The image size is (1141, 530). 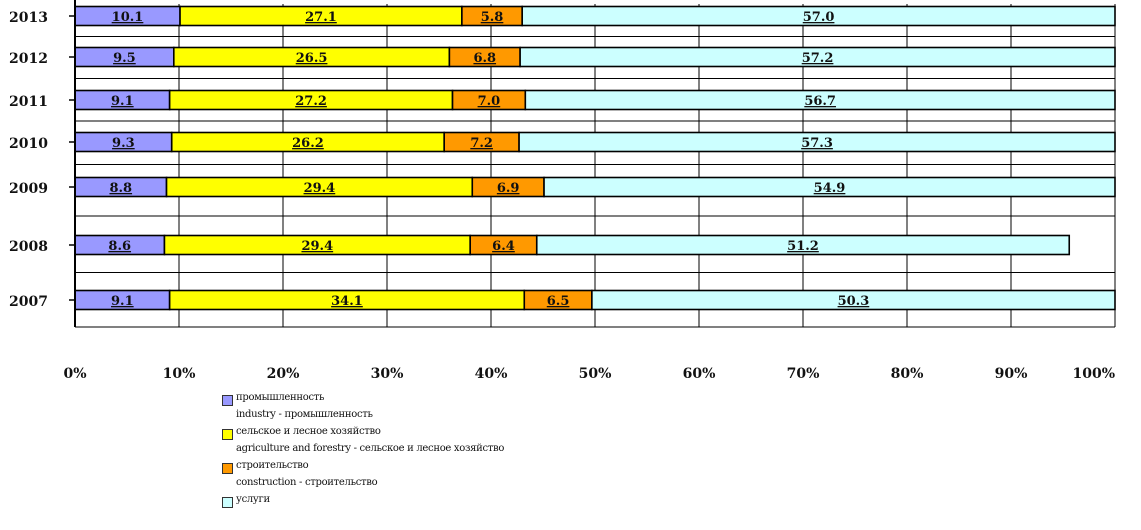 I want to click on data-label: 8.6, so click(x=119, y=246).